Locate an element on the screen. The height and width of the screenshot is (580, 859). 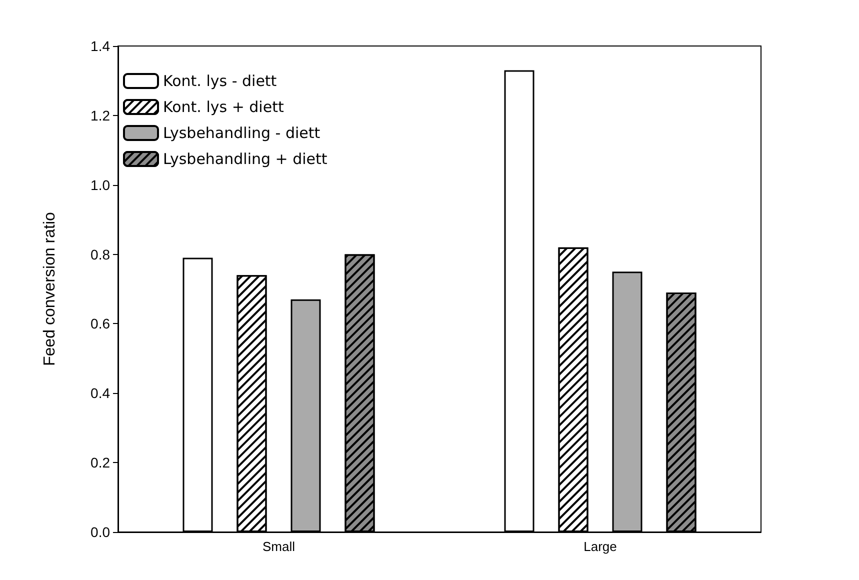
y-tick-label: 0.8 is located at coordinates (100, 254).